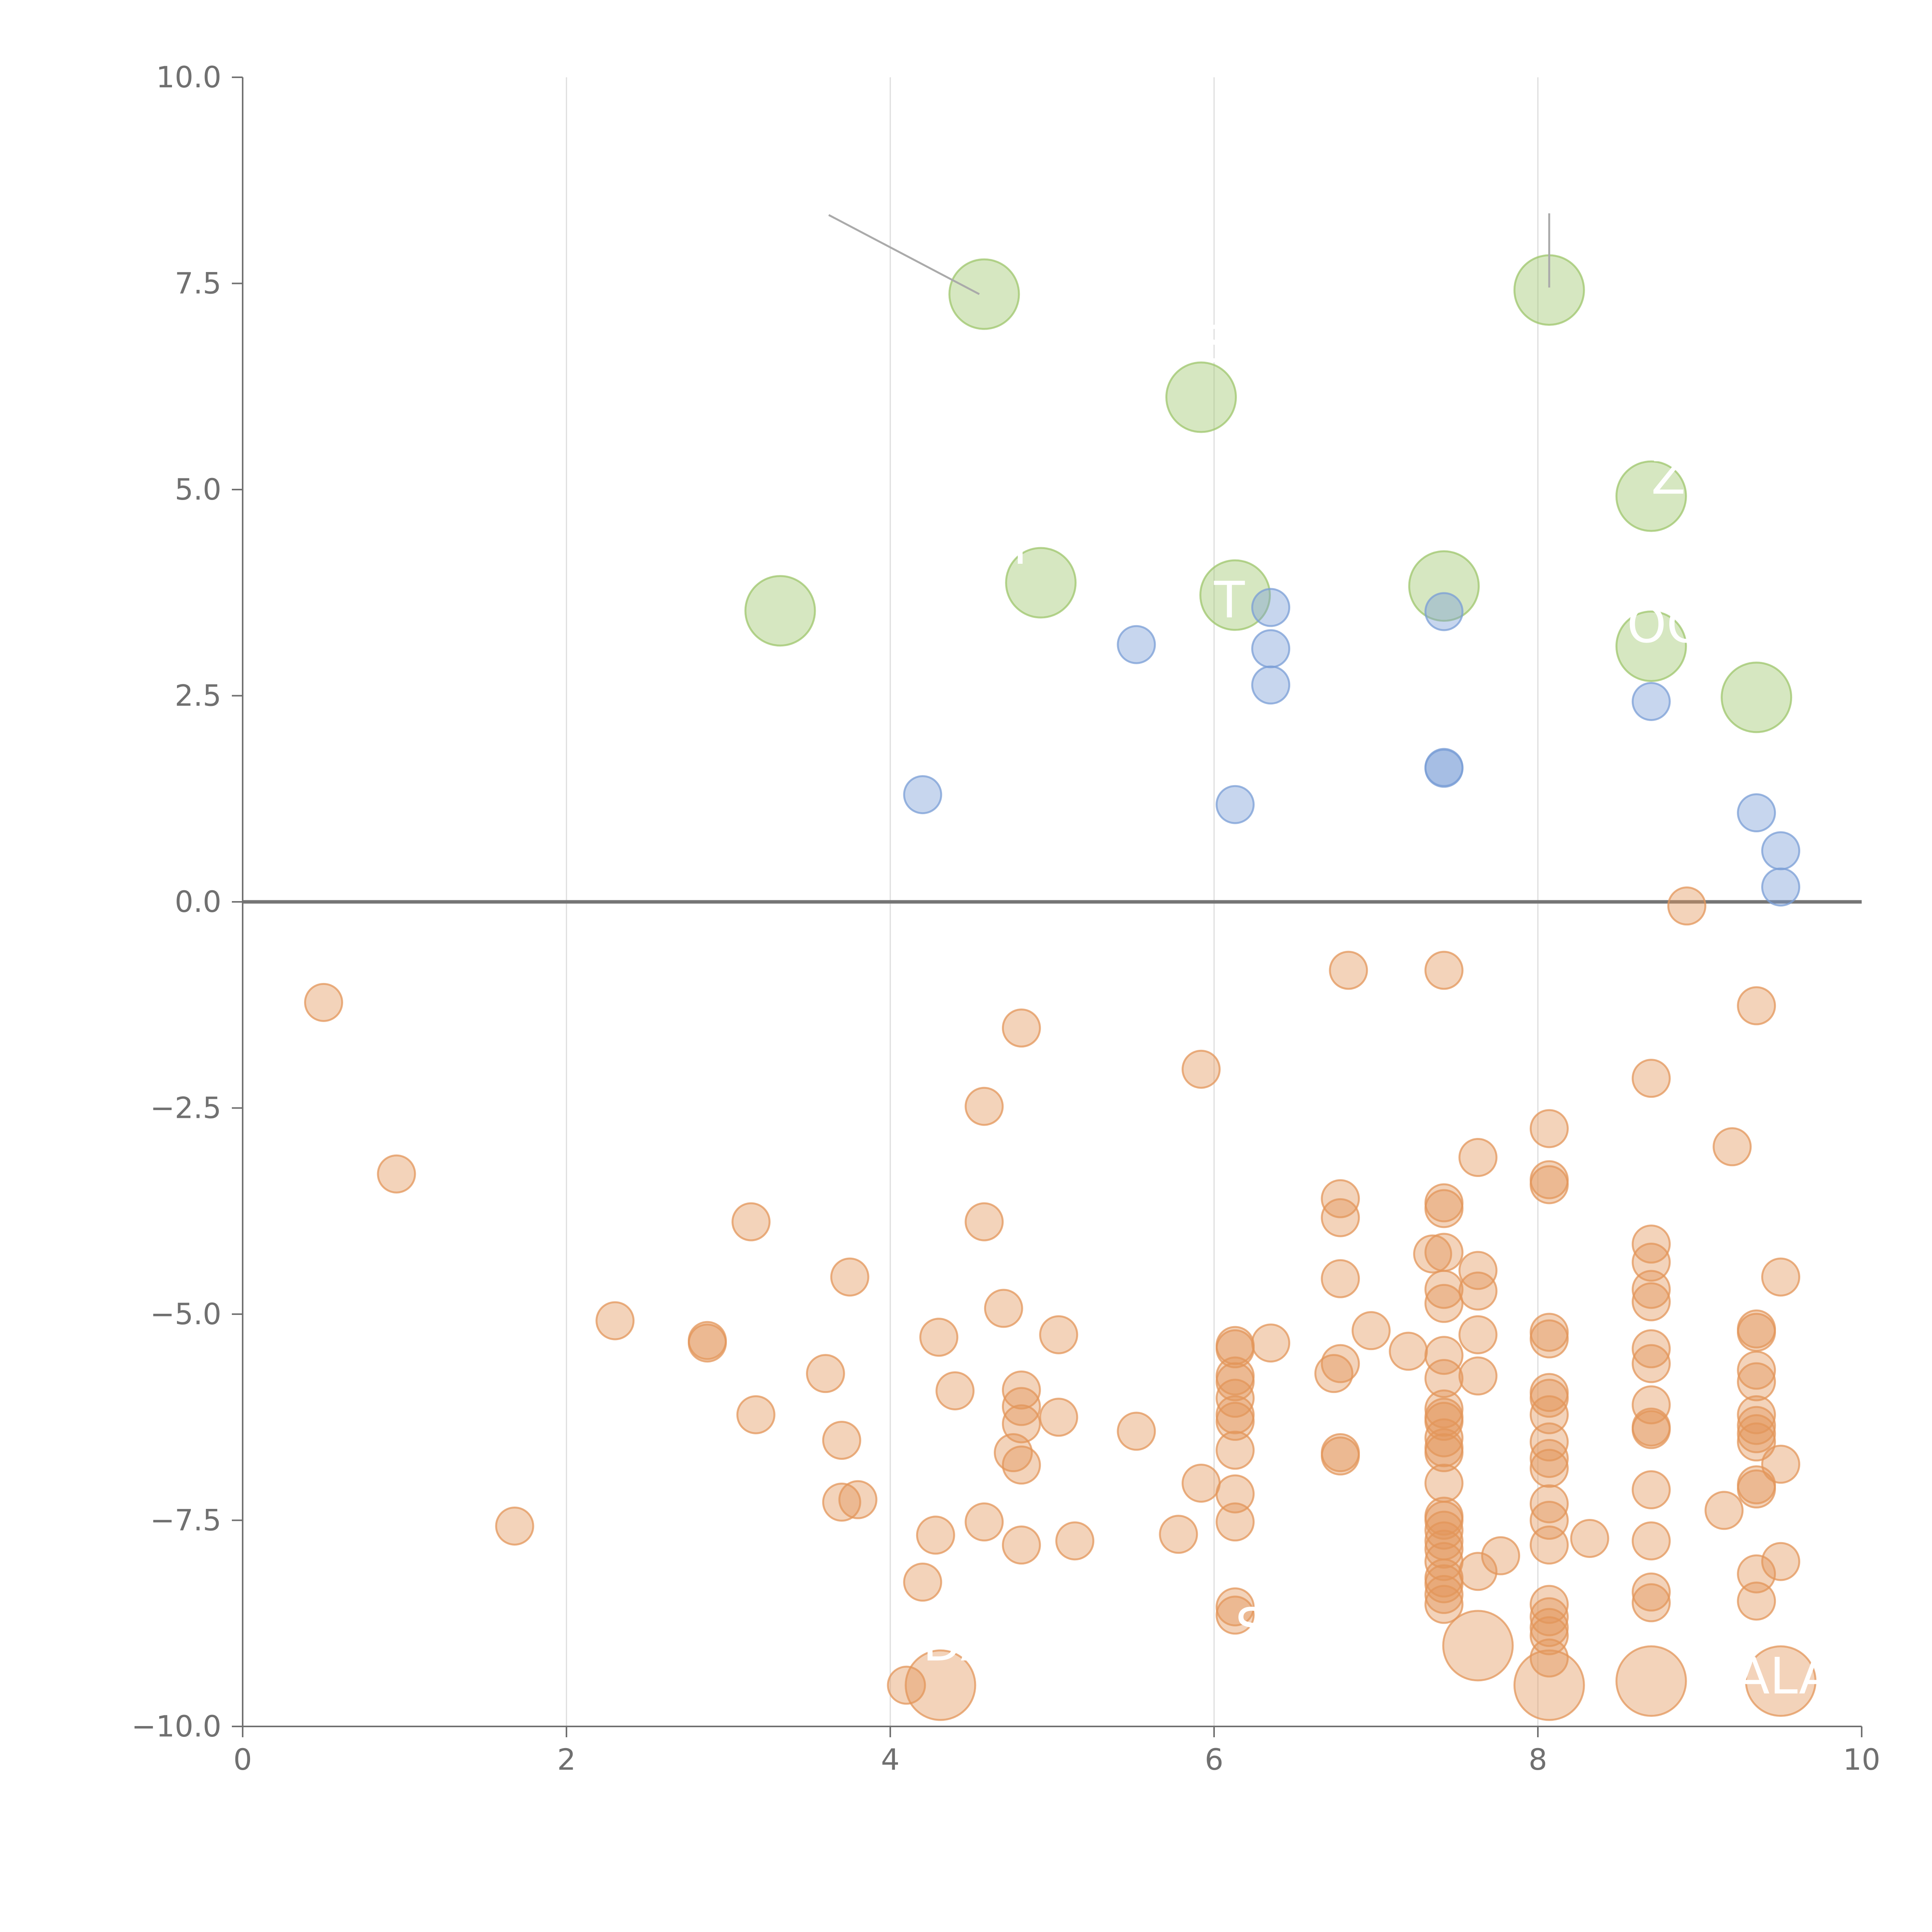  I want to click on x-tick-label: 2, so click(567, 1759).